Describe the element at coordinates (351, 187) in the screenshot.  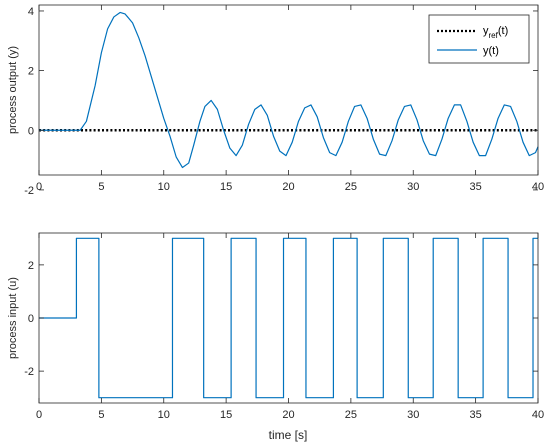
I see `output-x-tick-label: 25` at that location.